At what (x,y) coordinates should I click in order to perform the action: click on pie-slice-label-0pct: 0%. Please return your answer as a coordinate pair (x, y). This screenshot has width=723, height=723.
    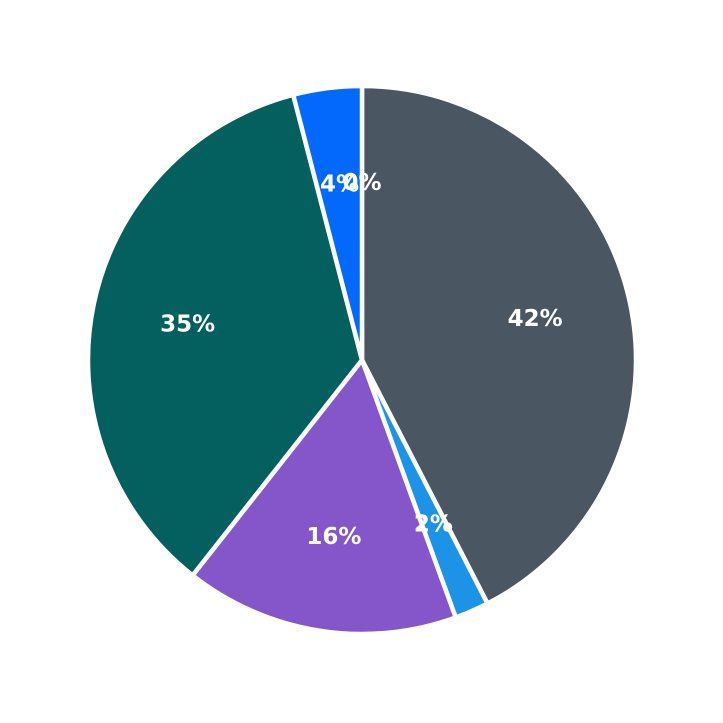
    Looking at the image, I should click on (361, 183).